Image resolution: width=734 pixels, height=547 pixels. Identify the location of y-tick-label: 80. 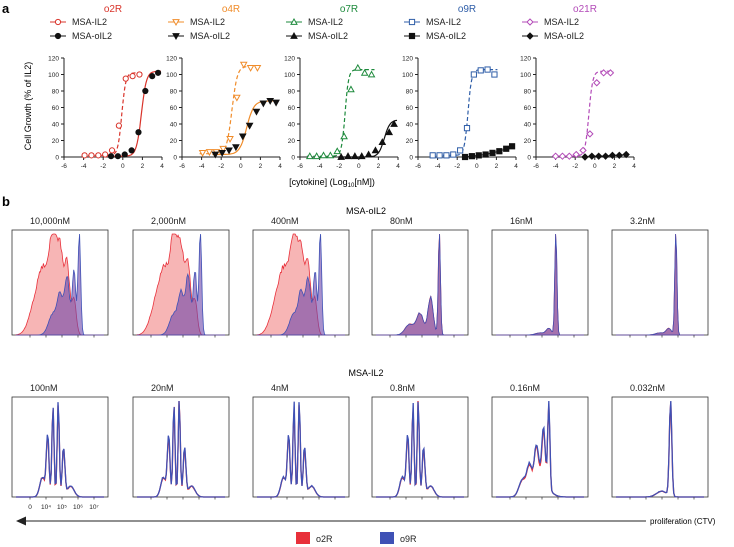
(410, 92).